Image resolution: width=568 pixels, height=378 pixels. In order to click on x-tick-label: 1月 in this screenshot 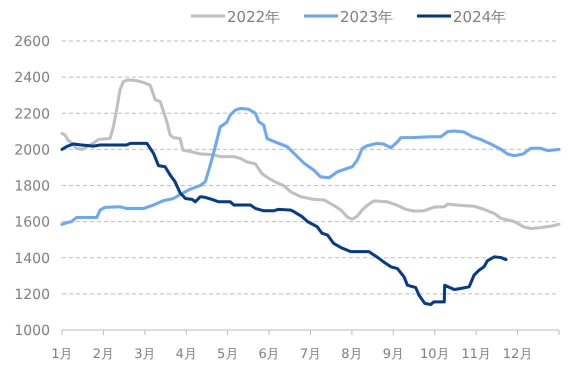, I will do `click(62, 354)`.